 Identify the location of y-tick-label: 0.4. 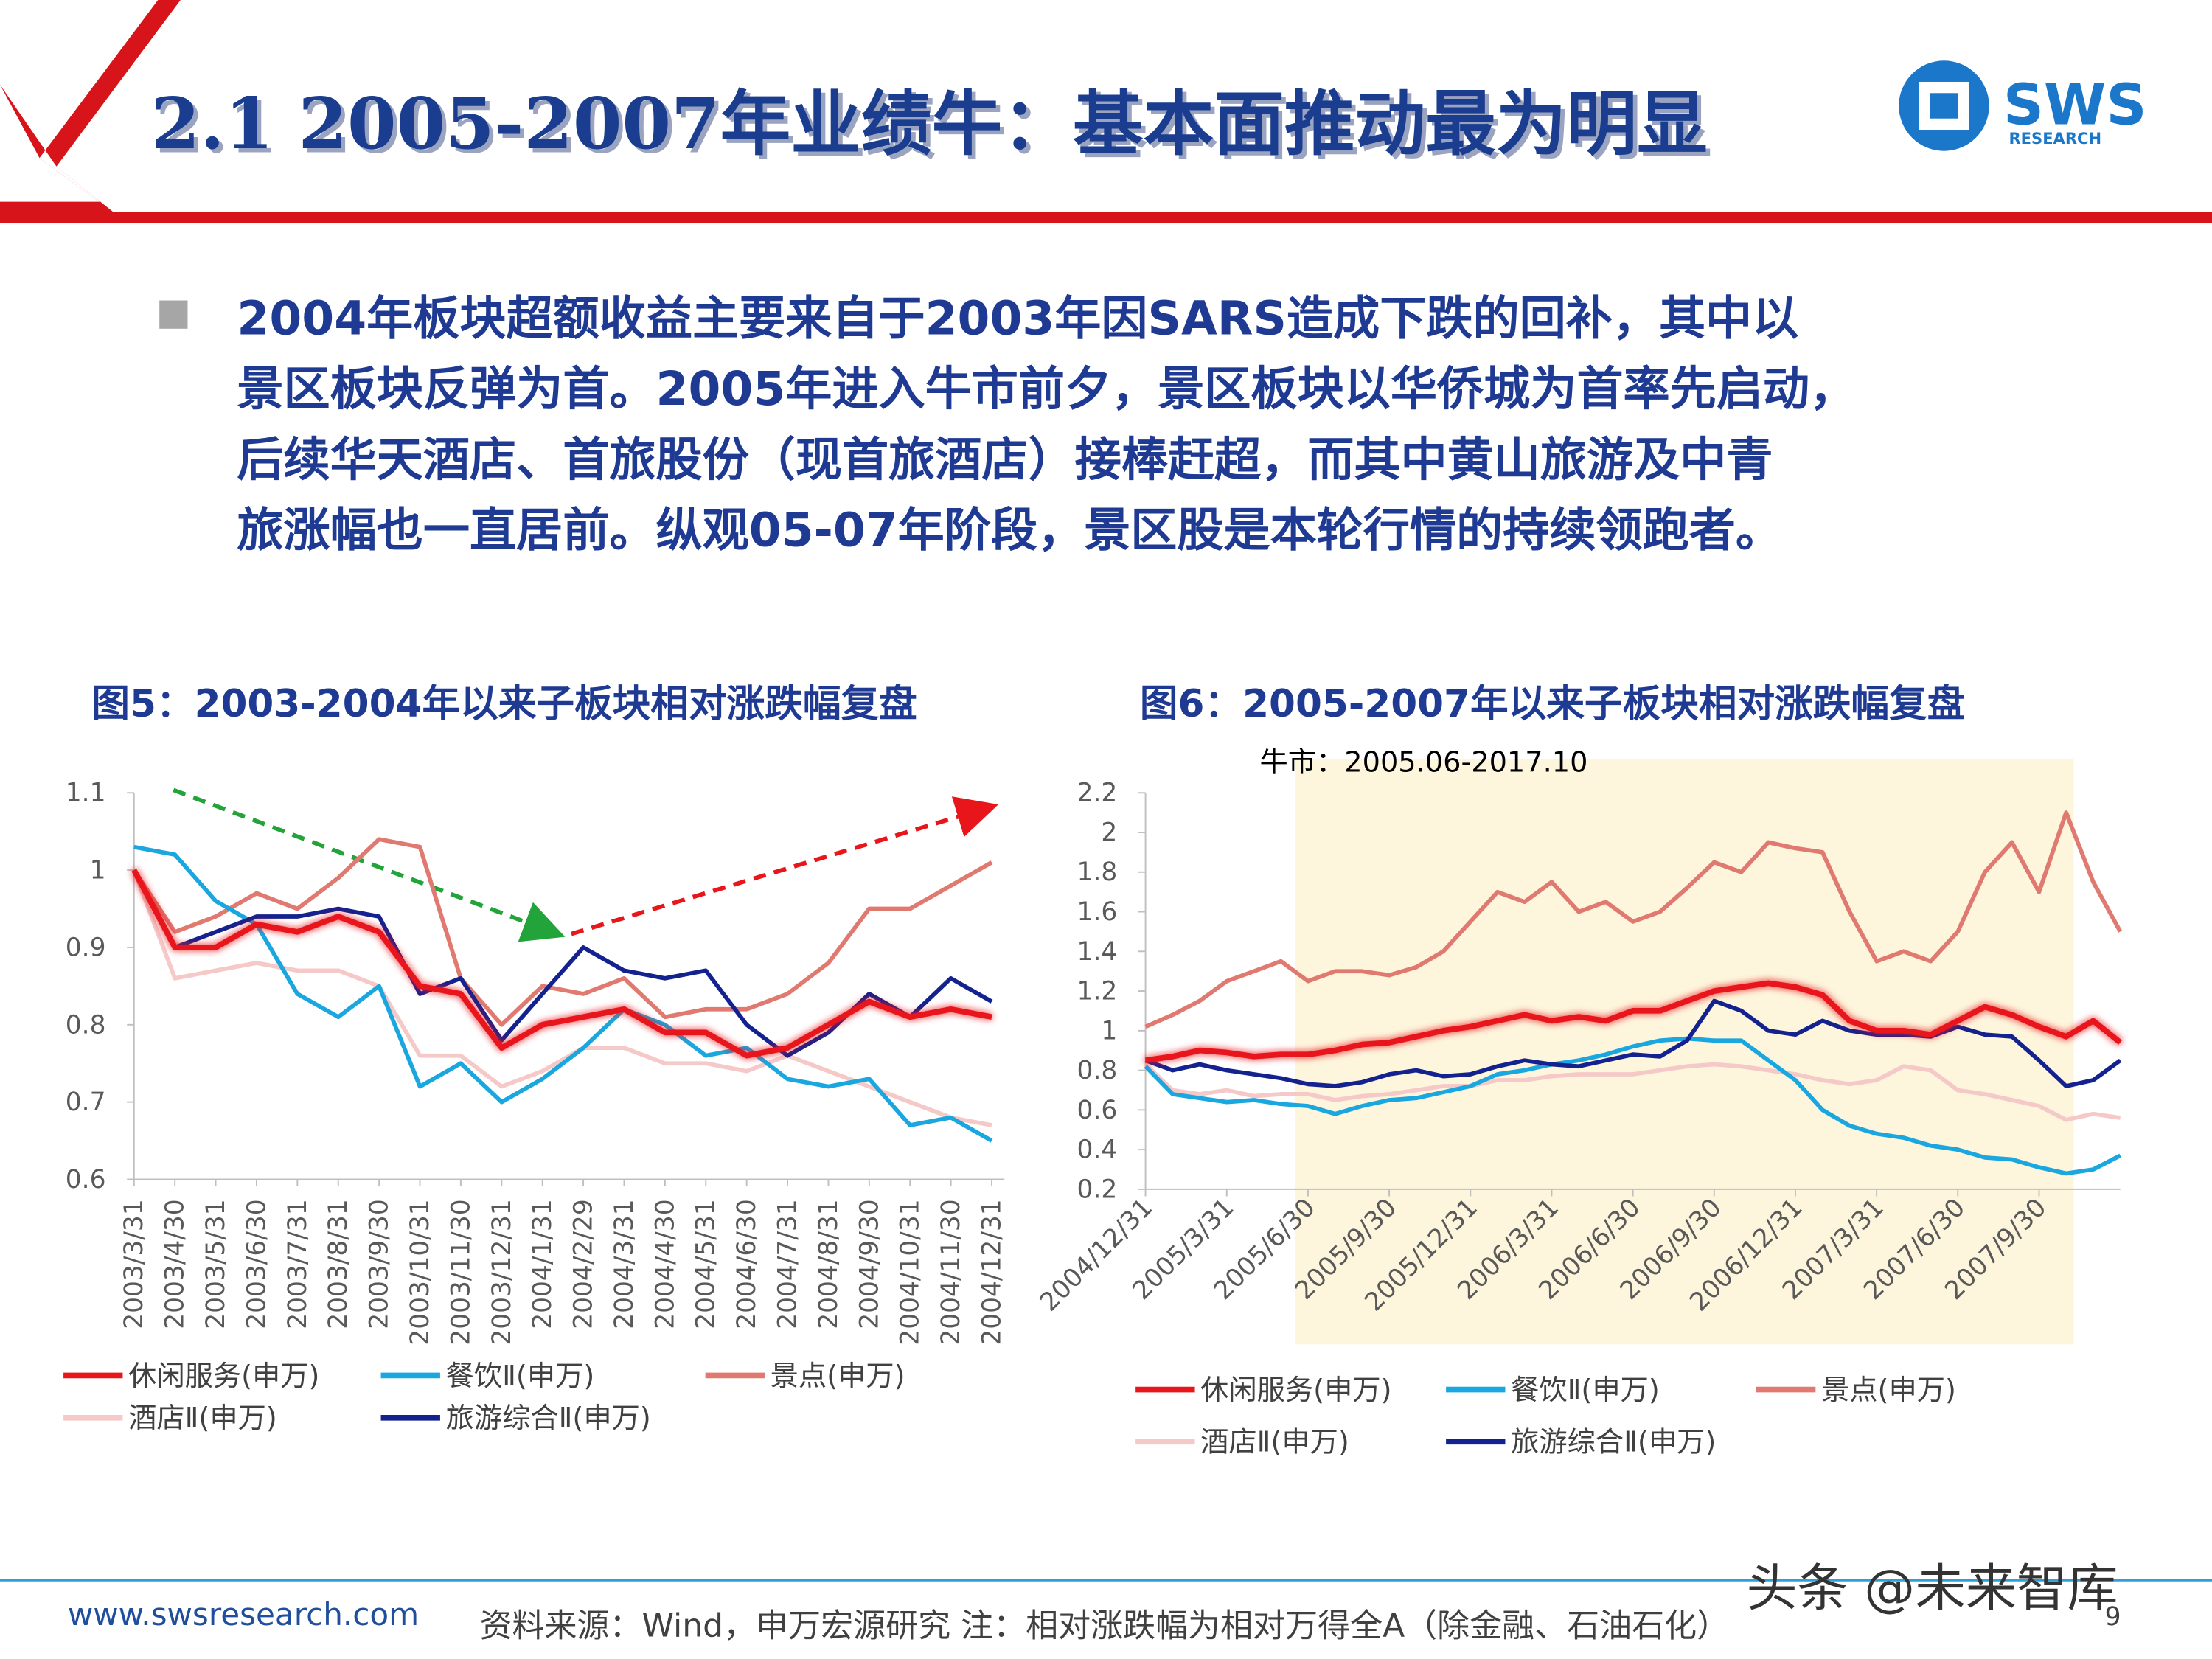
(1097, 1150).